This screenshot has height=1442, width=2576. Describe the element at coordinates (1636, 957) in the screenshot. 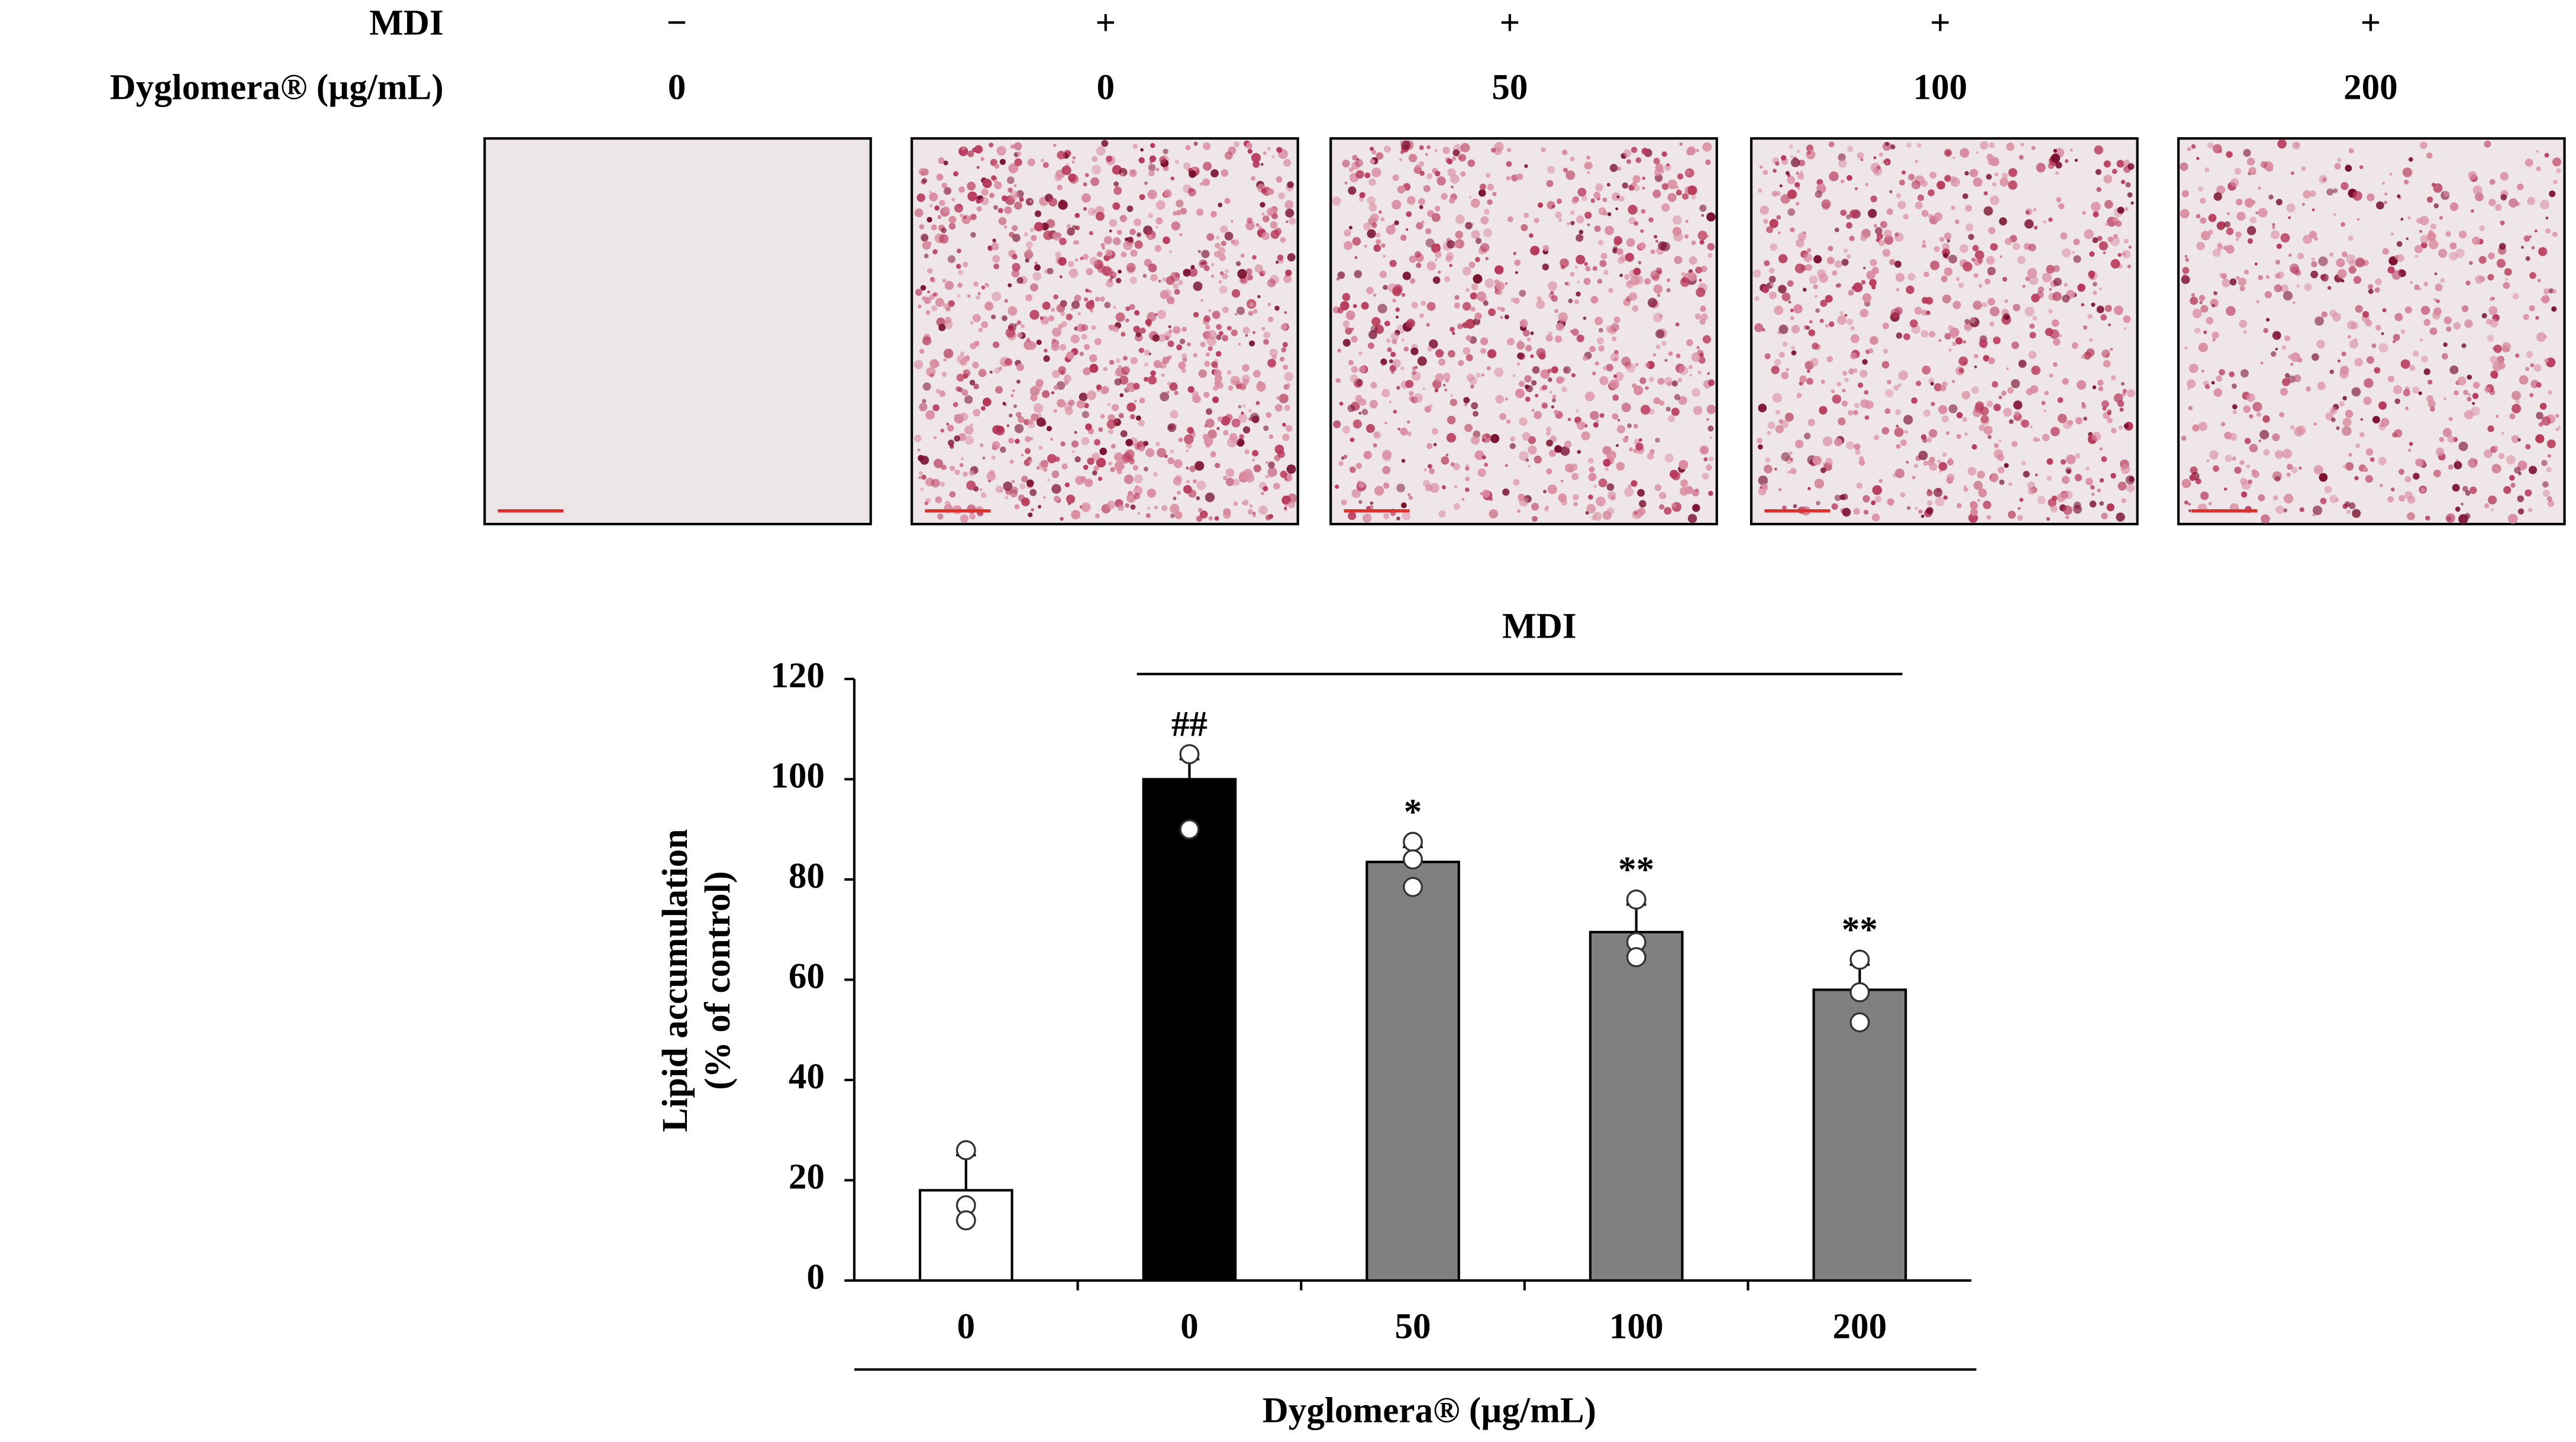

I see `data-point` at that location.